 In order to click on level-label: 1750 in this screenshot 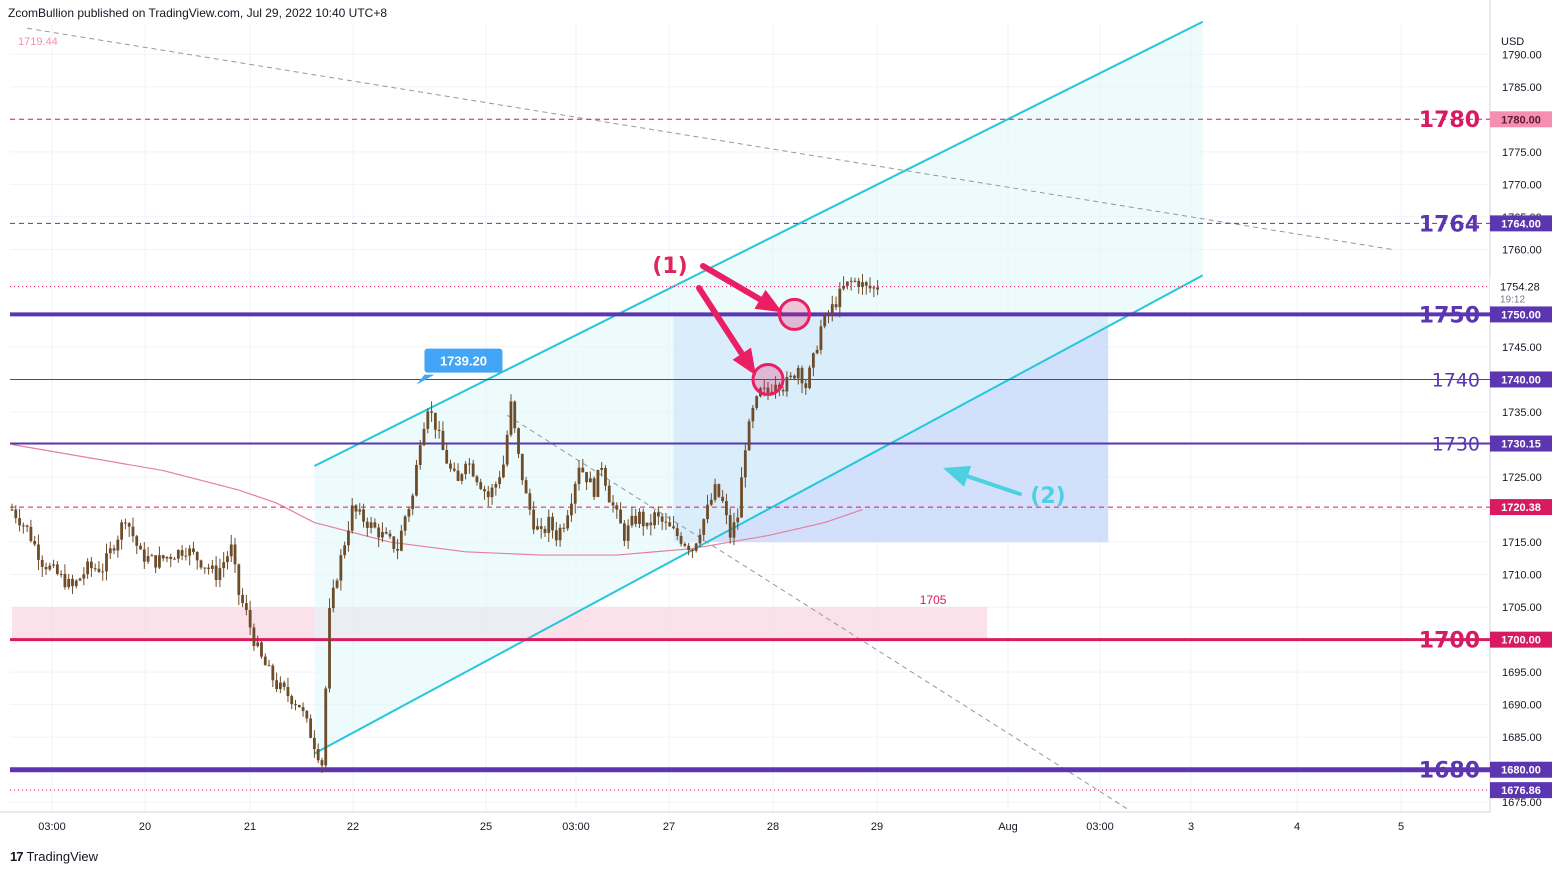, I will do `click(1449, 315)`.